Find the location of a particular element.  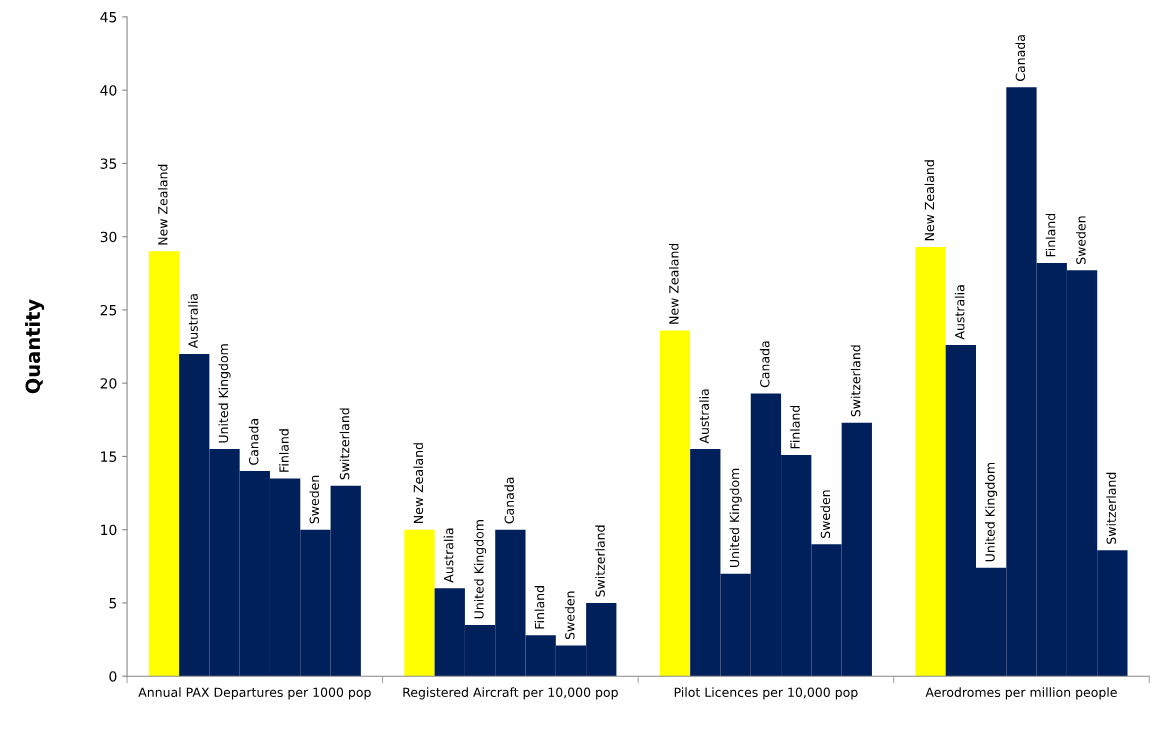

y-axis-title: Quantity is located at coordinates (35, 346).